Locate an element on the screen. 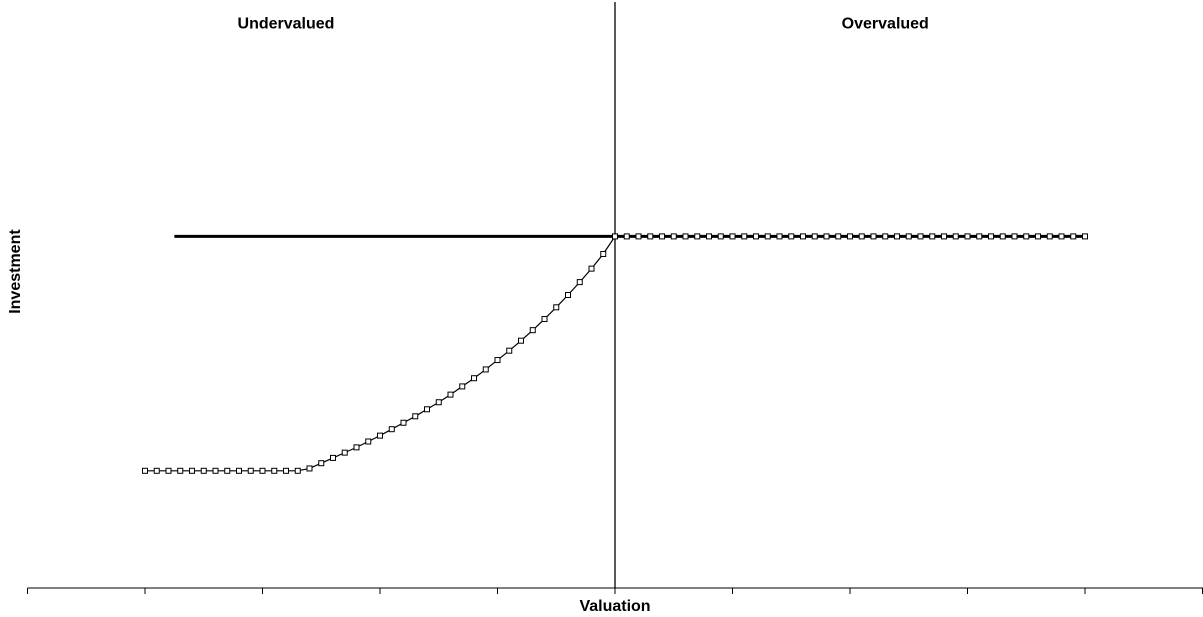  y-axis-label: Investment is located at coordinates (15, 271).